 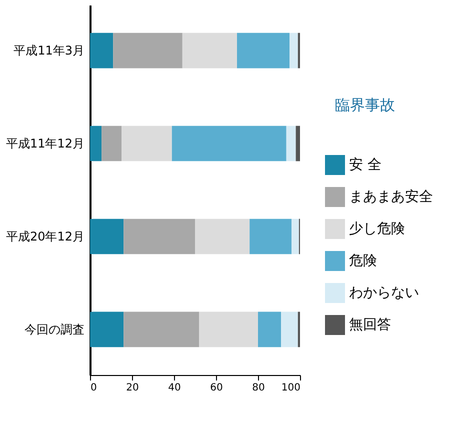 I want to click on legend-label: 無回答, so click(x=370, y=325).